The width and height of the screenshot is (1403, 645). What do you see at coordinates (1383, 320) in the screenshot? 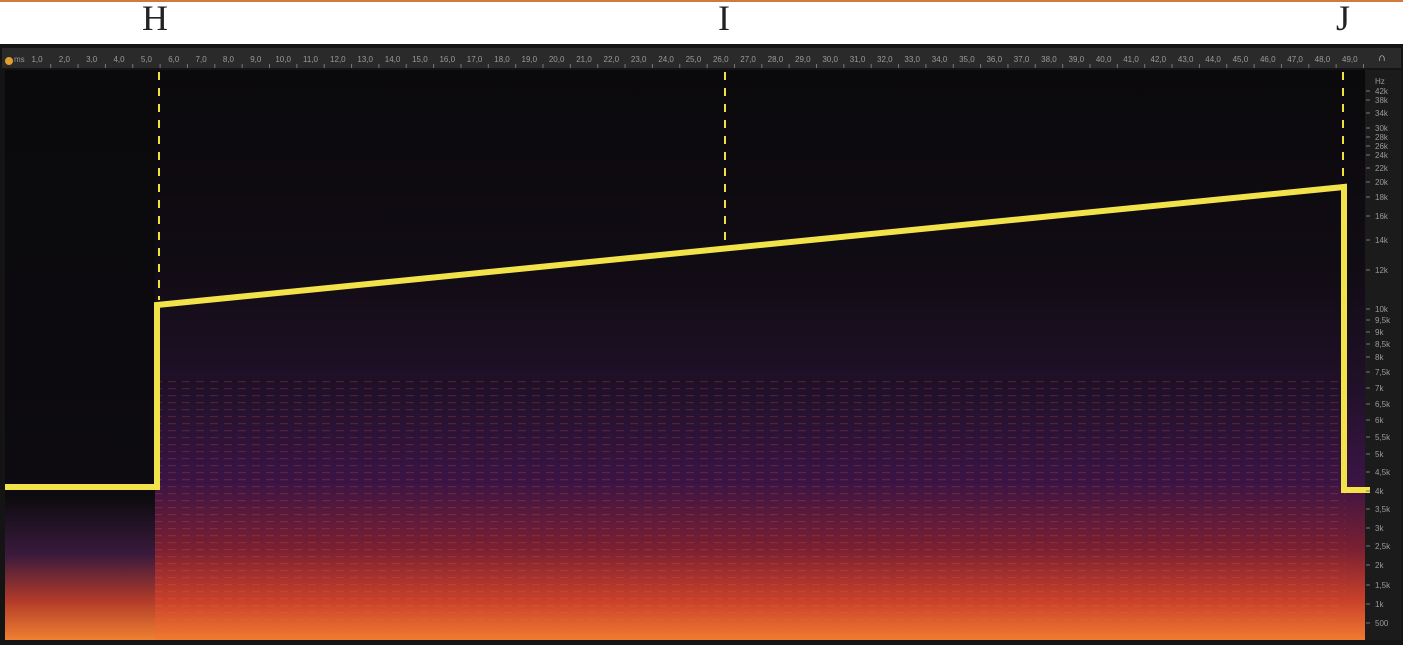
I see `frequency-label: 9,5k` at bounding box center [1383, 320].